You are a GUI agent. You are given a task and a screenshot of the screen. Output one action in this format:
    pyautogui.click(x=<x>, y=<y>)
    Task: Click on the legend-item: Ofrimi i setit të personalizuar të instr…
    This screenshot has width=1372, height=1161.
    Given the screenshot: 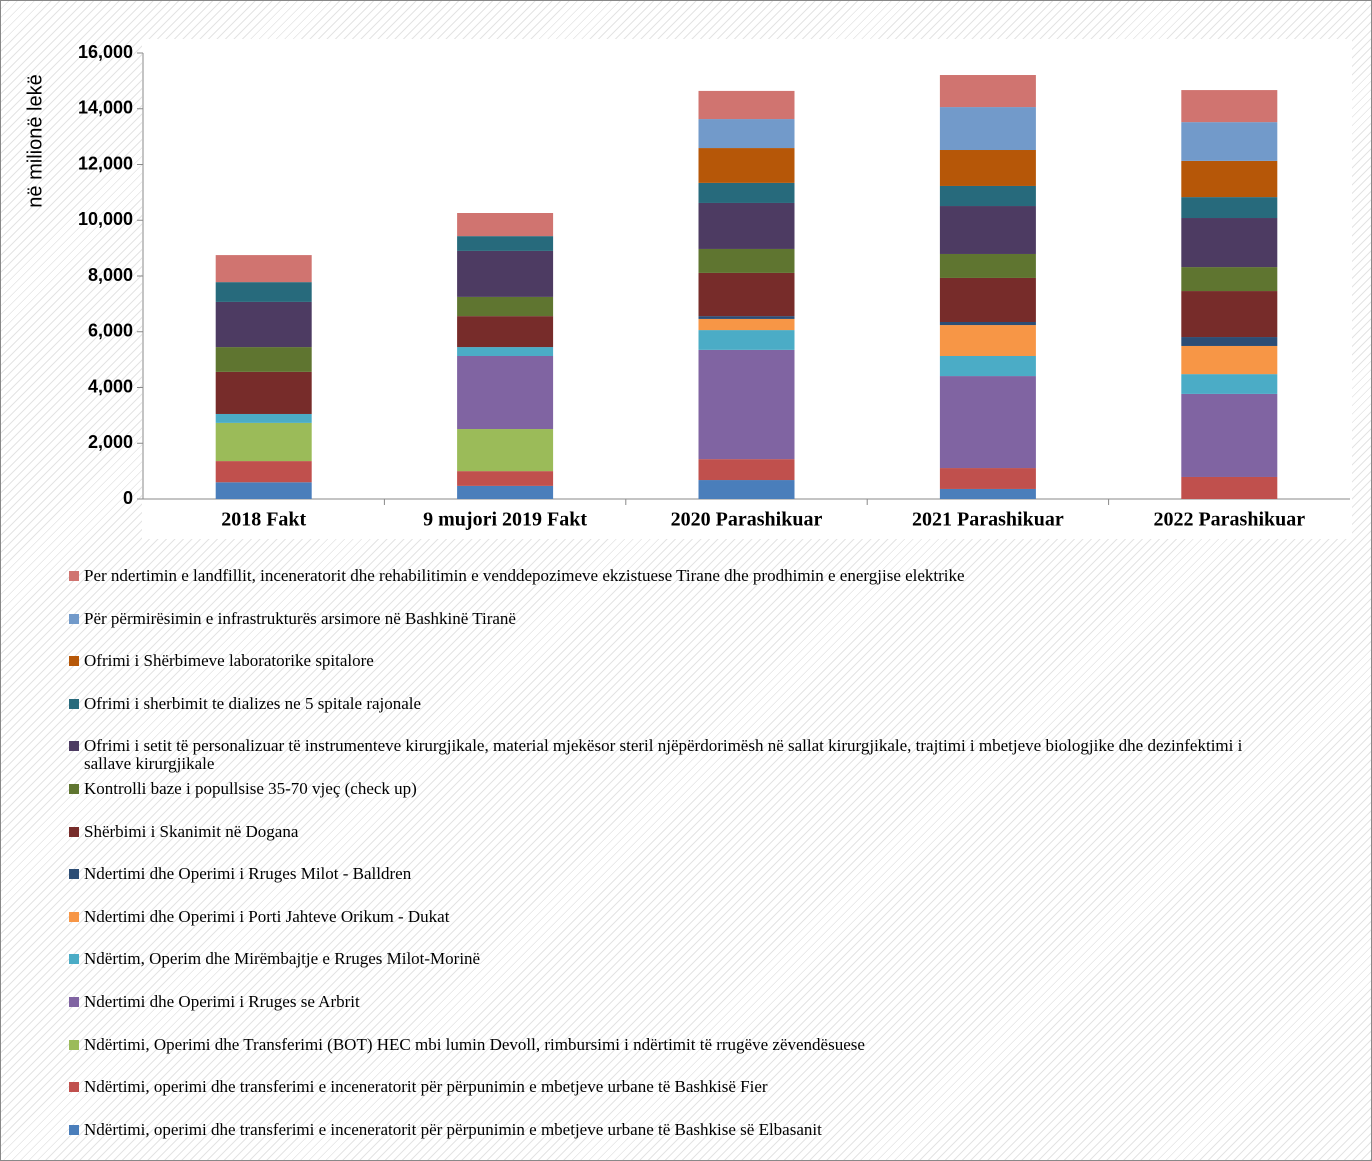 What is the action you would take?
    pyautogui.click(x=666, y=755)
    